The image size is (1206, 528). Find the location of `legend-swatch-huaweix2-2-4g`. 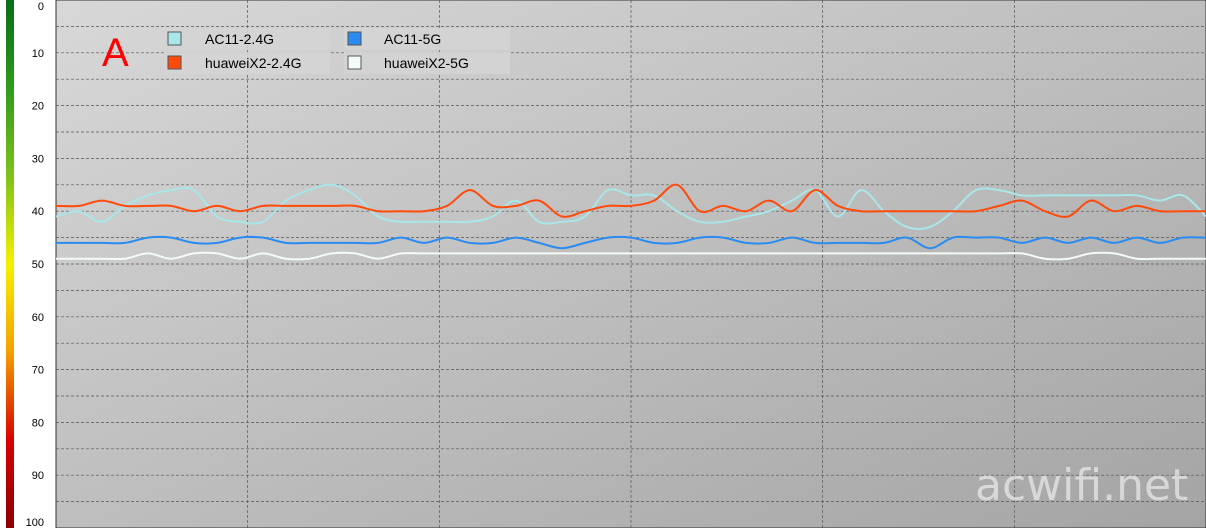

legend-swatch-huaweix2-2-4g is located at coordinates (174, 62).